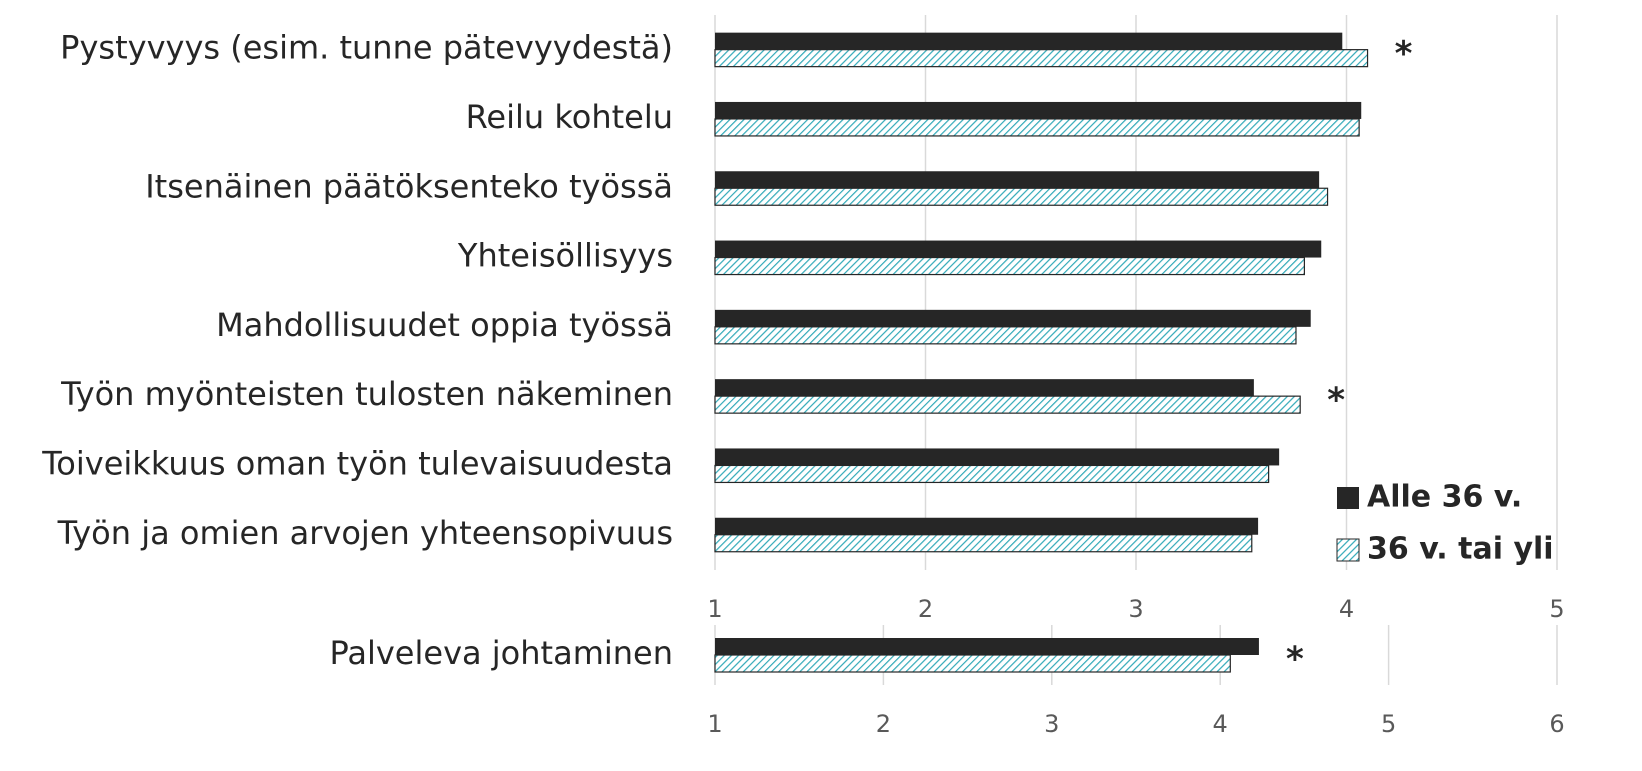  Describe the element at coordinates (409, 186) in the screenshot. I see `category-label: Itsenäinen päätöksenteko työssä` at that location.